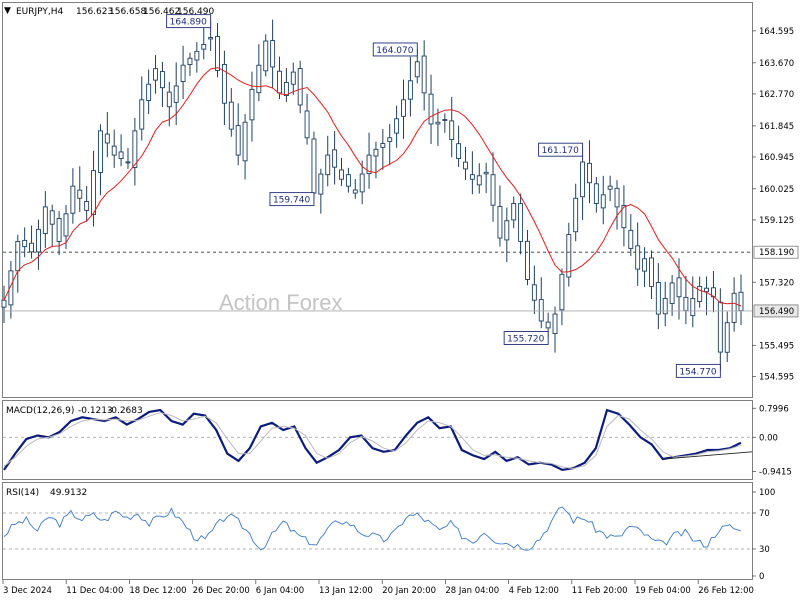  What do you see at coordinates (776, 283) in the screenshot?
I see `price-tick-label: 157.320` at bounding box center [776, 283].